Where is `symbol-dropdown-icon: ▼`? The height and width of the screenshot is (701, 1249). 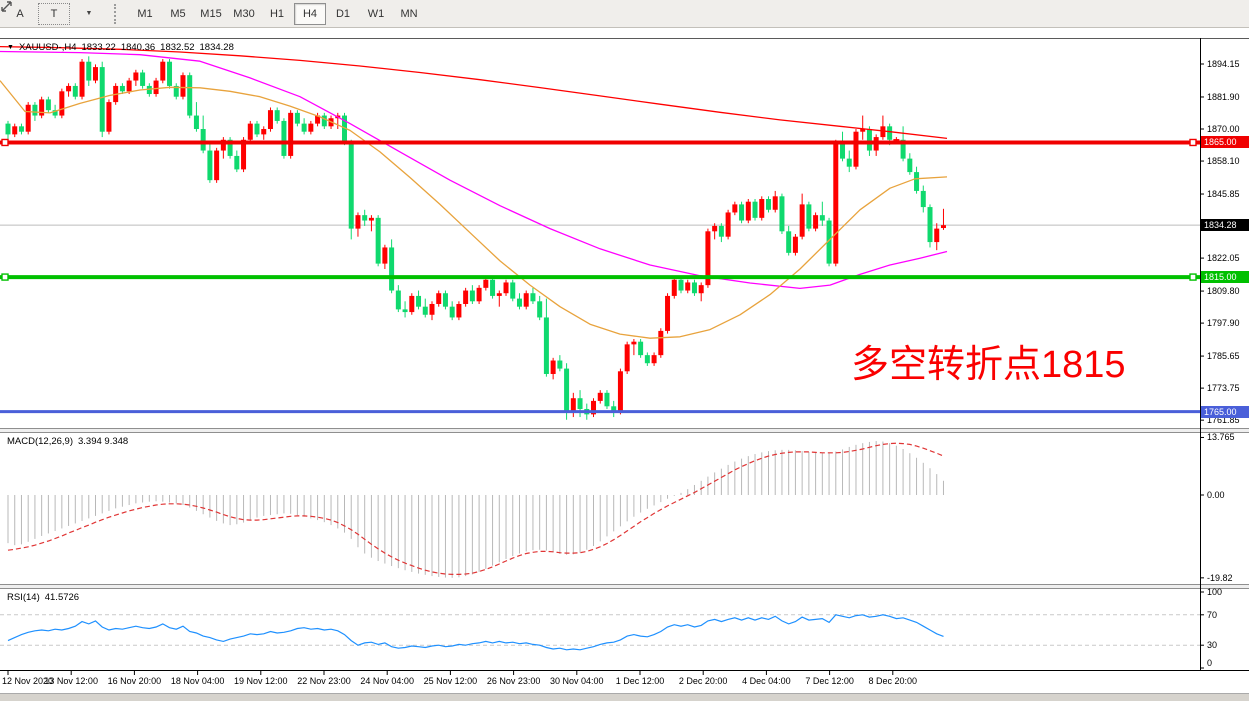
symbol-dropdown-icon: ▼ is located at coordinates (10, 47).